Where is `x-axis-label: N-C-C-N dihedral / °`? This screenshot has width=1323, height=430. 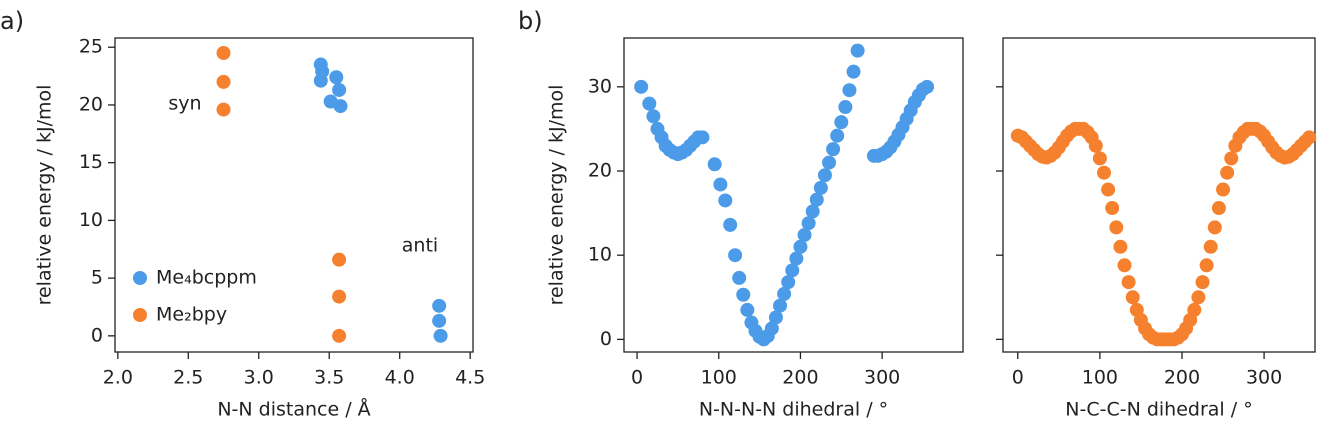
x-axis-label: N-C-C-N dihedral / ° is located at coordinates (1158, 410).